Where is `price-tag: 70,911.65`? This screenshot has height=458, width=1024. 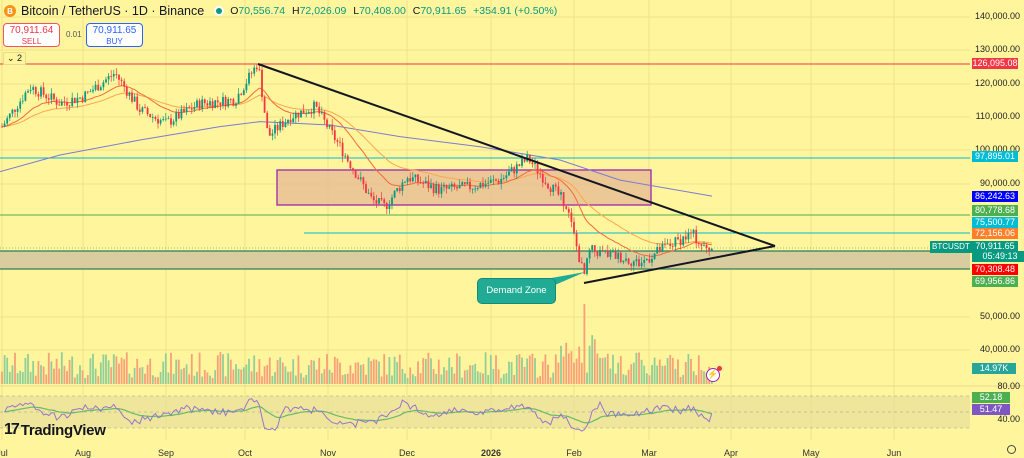
price-tag: 70,911.65 is located at coordinates (995, 246).